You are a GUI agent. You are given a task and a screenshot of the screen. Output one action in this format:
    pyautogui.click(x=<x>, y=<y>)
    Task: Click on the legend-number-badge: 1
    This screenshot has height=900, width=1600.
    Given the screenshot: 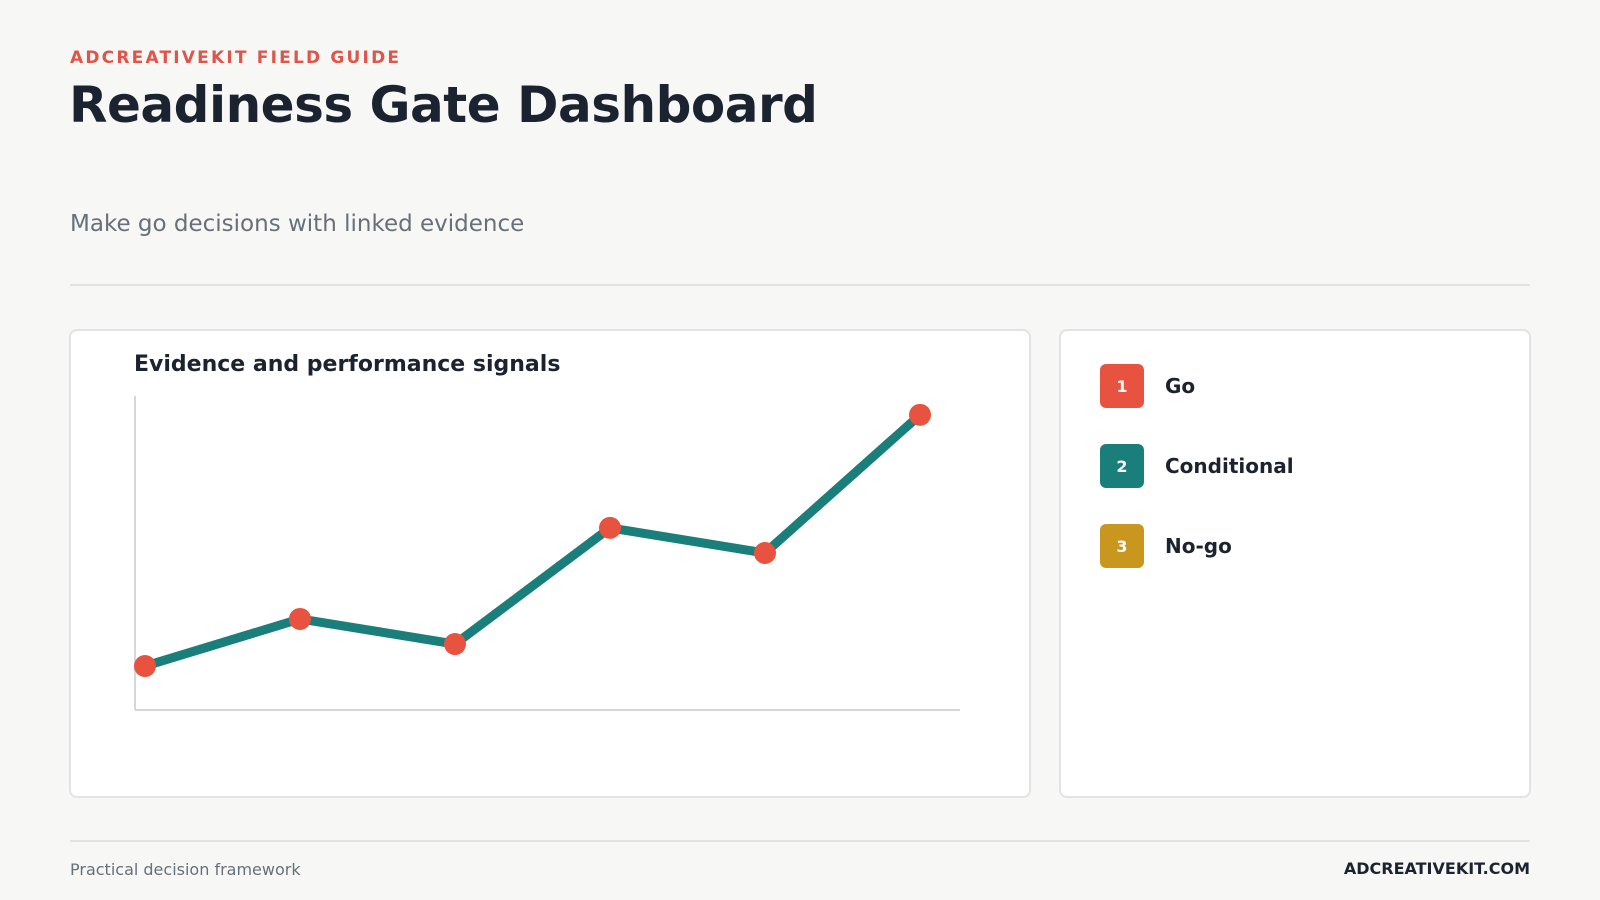 What is the action you would take?
    pyautogui.click(x=1122, y=386)
    